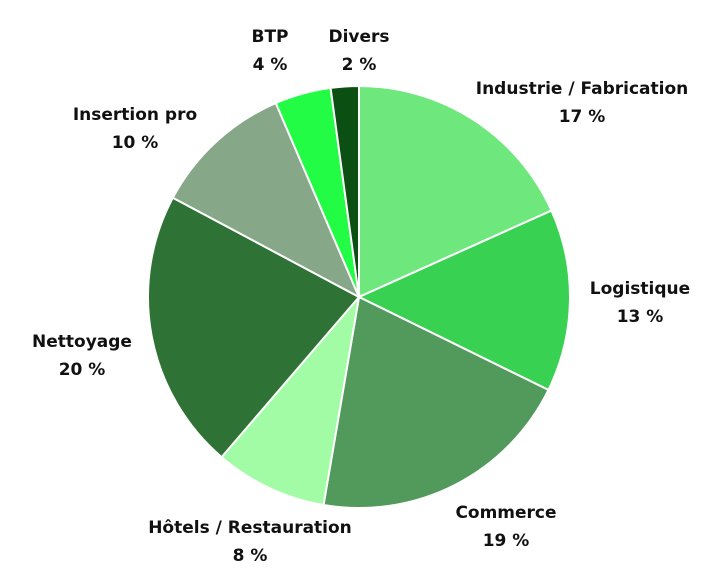  Describe the element at coordinates (270, 65) in the screenshot. I see `slice-value-label-6: 4 %` at that location.